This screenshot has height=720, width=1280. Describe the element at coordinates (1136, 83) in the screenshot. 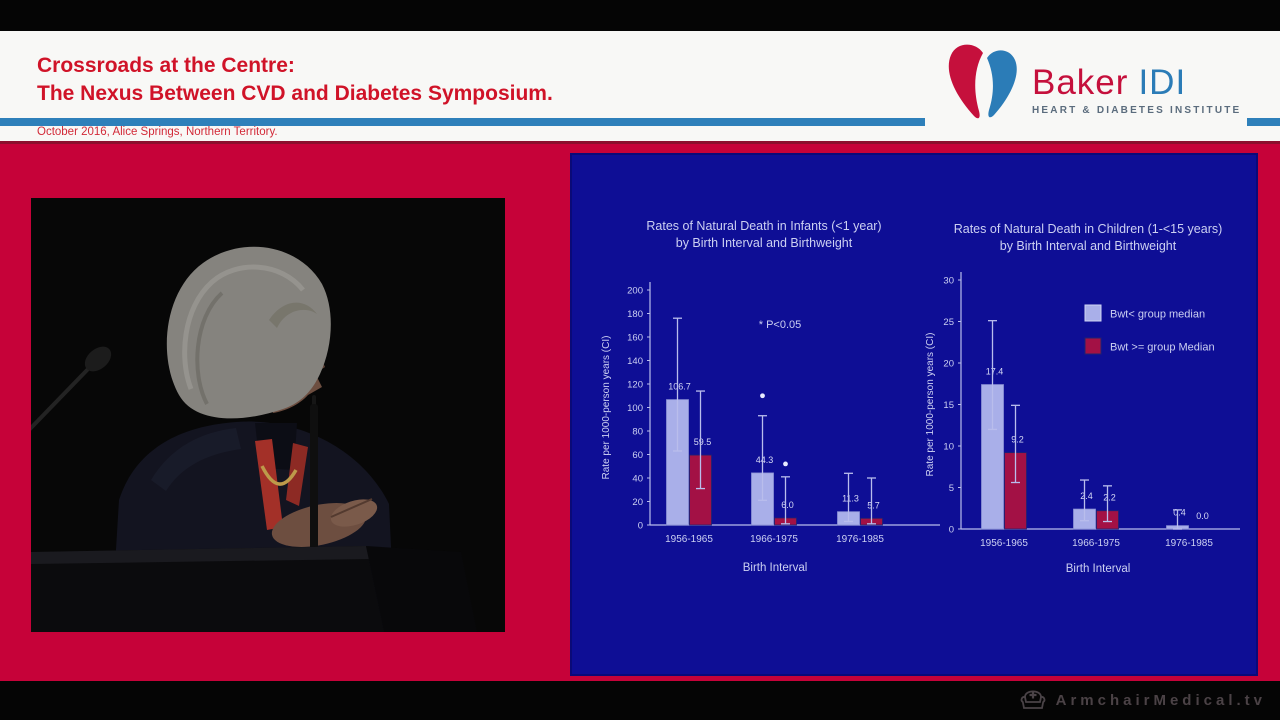

I see `logo-wordmark: Baker IDI` at that location.